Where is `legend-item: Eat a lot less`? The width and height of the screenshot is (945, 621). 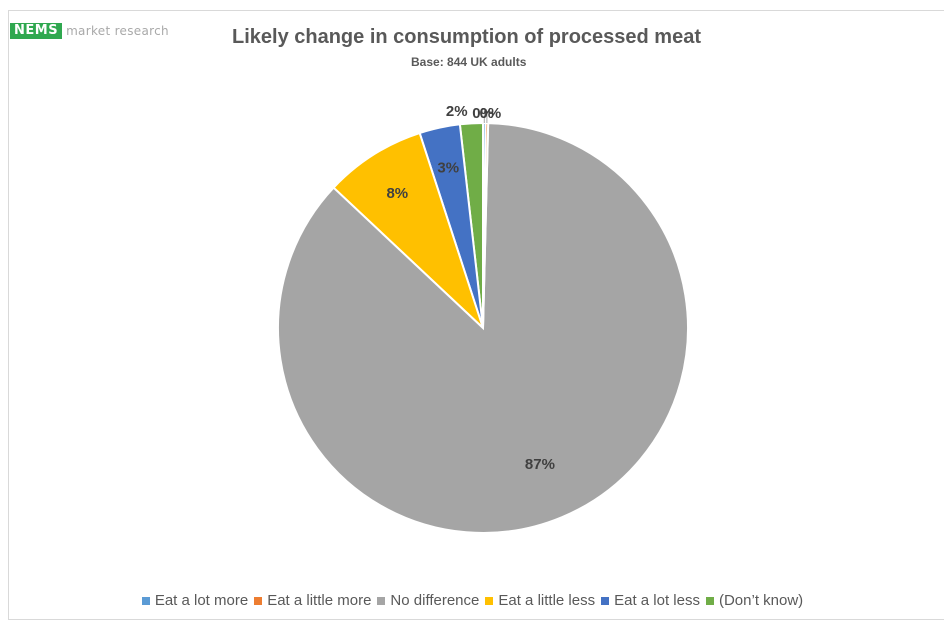
legend-item: Eat a lot less is located at coordinates (650, 600).